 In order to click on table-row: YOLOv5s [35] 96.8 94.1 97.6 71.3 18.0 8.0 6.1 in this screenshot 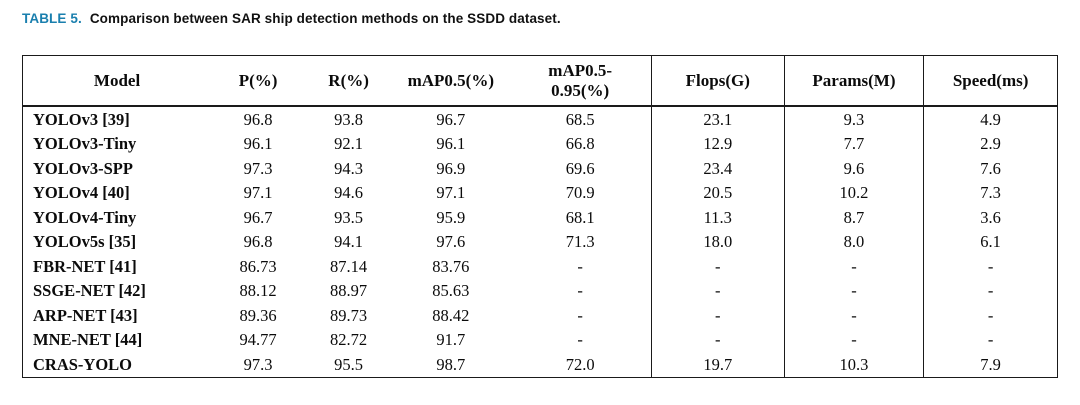, I will do `click(540, 241)`.